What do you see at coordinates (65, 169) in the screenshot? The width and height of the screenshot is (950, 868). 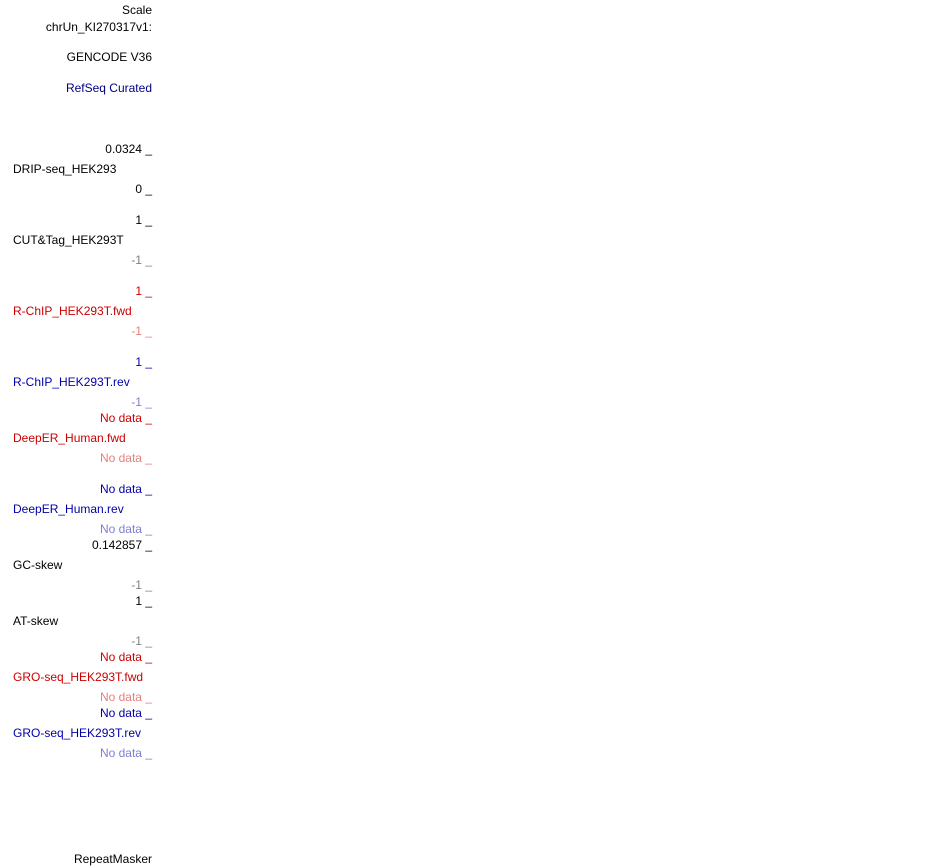 I see `track-label: DRIP-seq_HEK293` at bounding box center [65, 169].